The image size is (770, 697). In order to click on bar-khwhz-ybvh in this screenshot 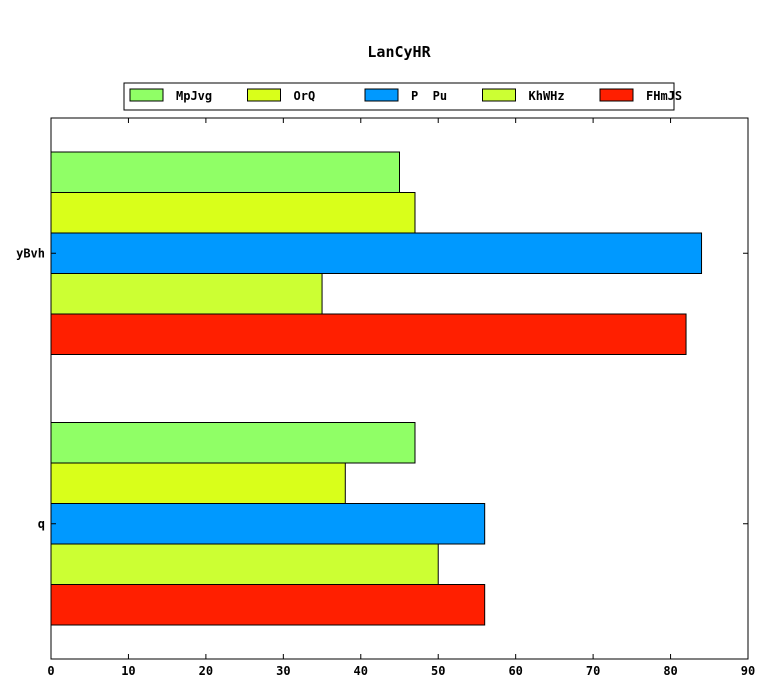, I will do `click(186, 294)`.